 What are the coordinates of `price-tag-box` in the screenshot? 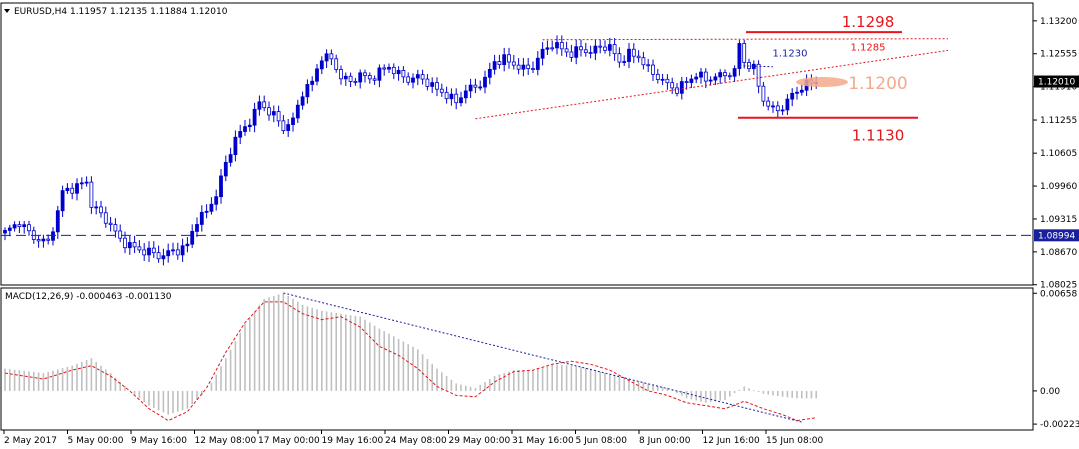 It's located at (1056, 81).